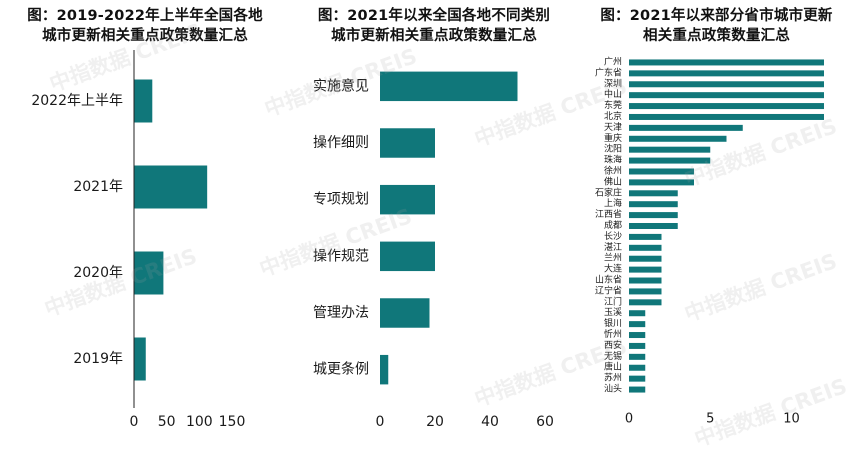  Describe the element at coordinates (145, 26) in the screenshot. I see `chart1-title: 图：2019-2022年上半年全国各地 城市更新相关重点政策数量汇总` at that location.